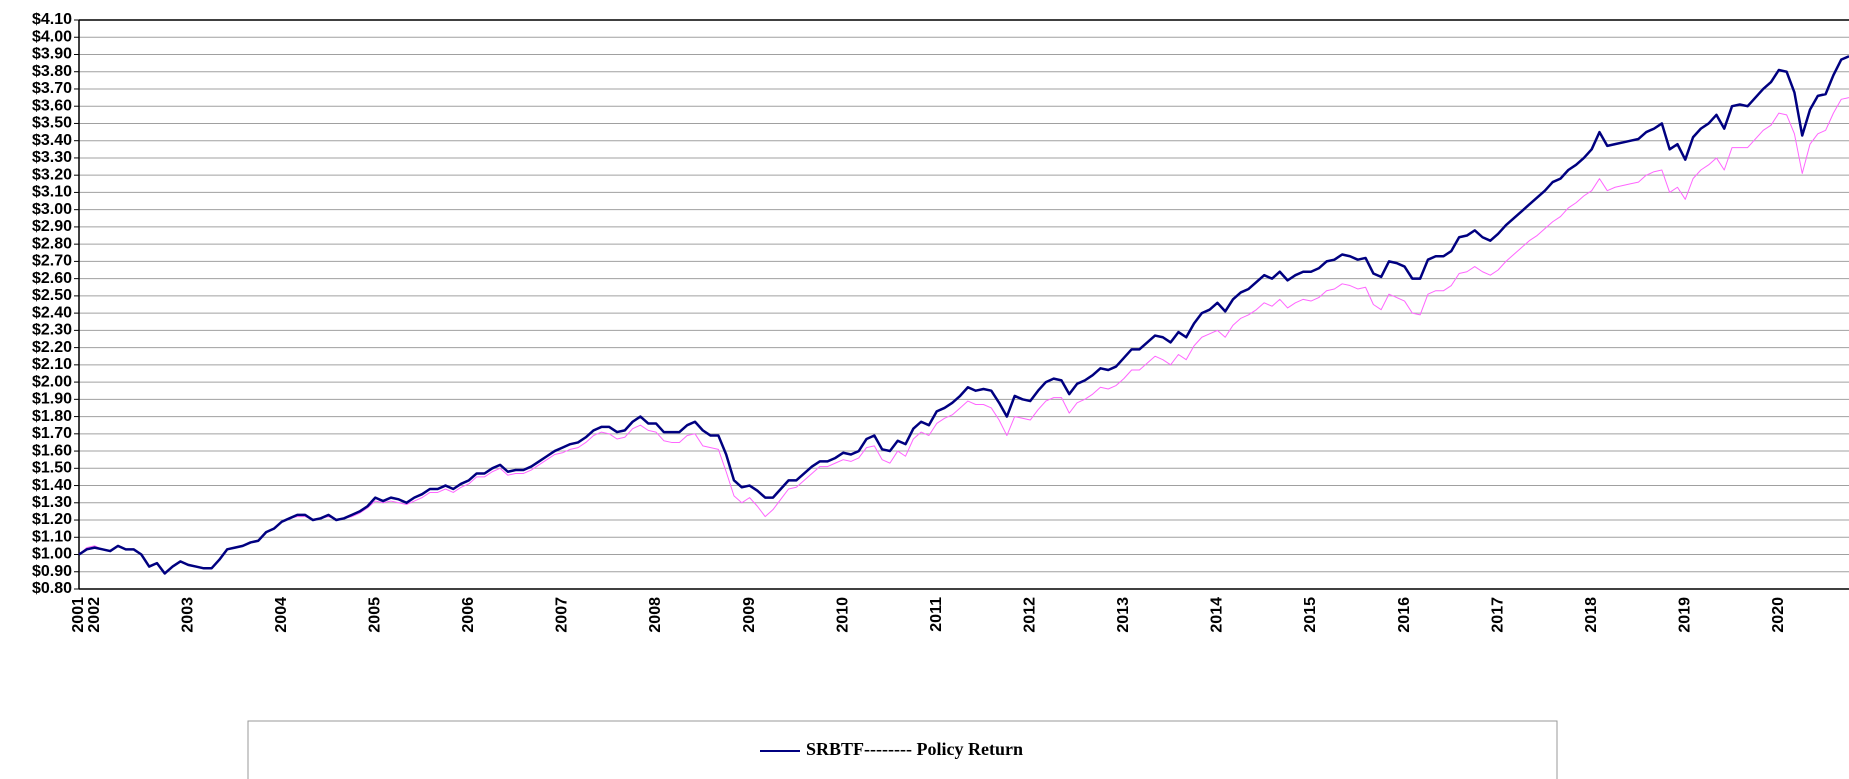 Image resolution: width=1849 pixels, height=779 pixels. What do you see at coordinates (52, 364) in the screenshot?
I see `y-tick-label: $2.10` at bounding box center [52, 364].